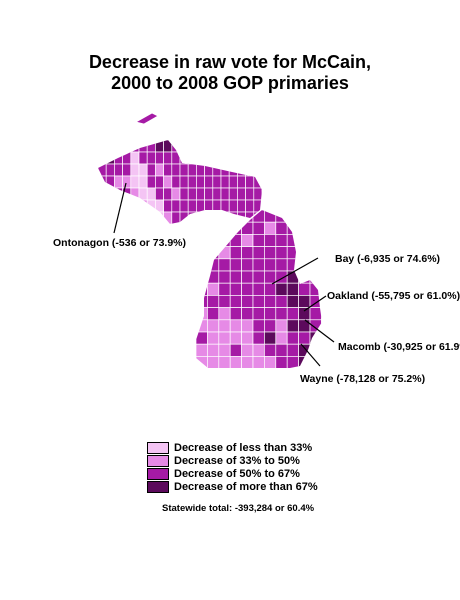 Image resolution: width=460 pixels, height=600 pixels. Describe the element at coordinates (120, 243) in the screenshot. I see `callout-ontonagon: Ontonagon (-536 or 73.9%)` at that location.